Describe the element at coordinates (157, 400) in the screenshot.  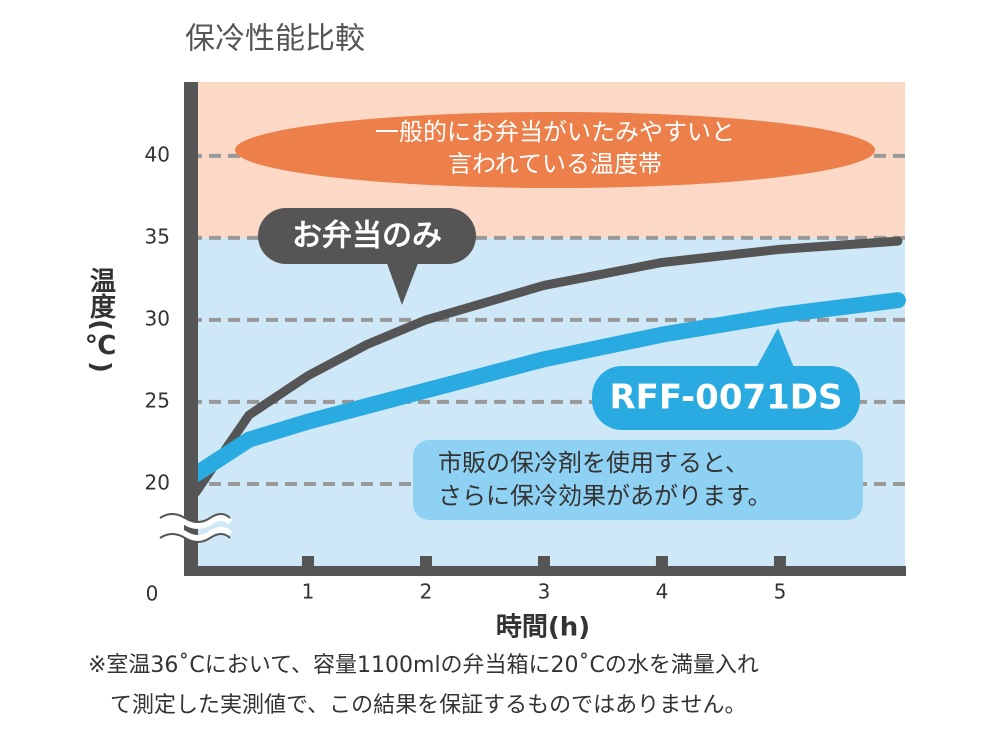
I see `y-tick-label: 25` at that location.